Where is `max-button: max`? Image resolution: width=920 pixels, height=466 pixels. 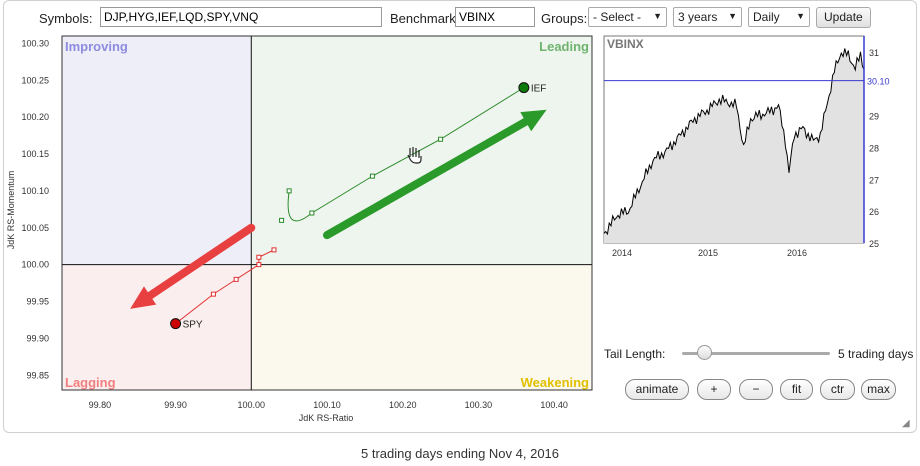 max-button: max is located at coordinates (878, 389).